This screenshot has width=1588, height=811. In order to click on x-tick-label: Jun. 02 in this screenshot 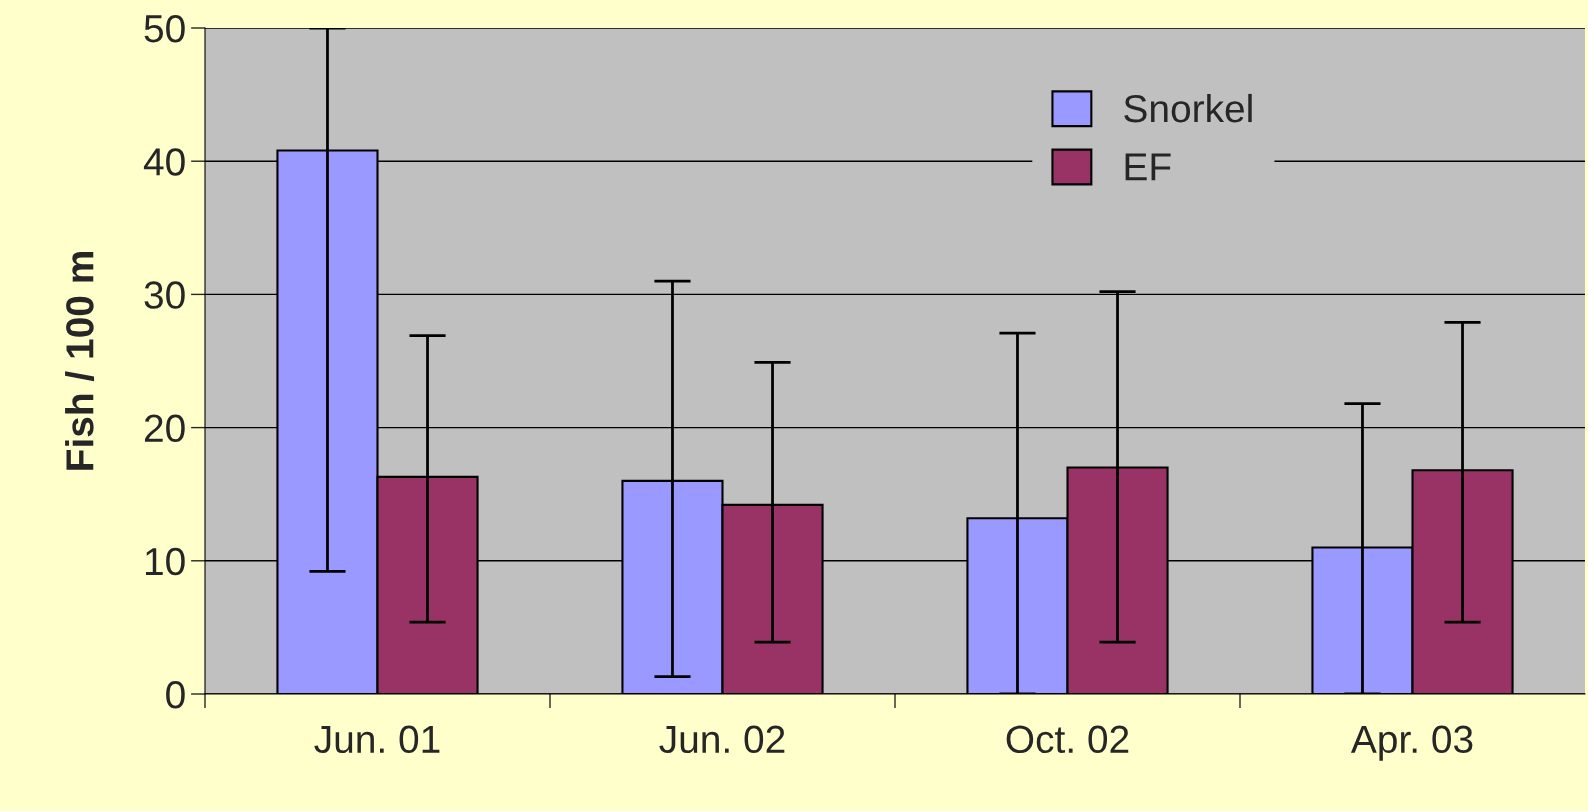, I will do `click(722, 739)`.